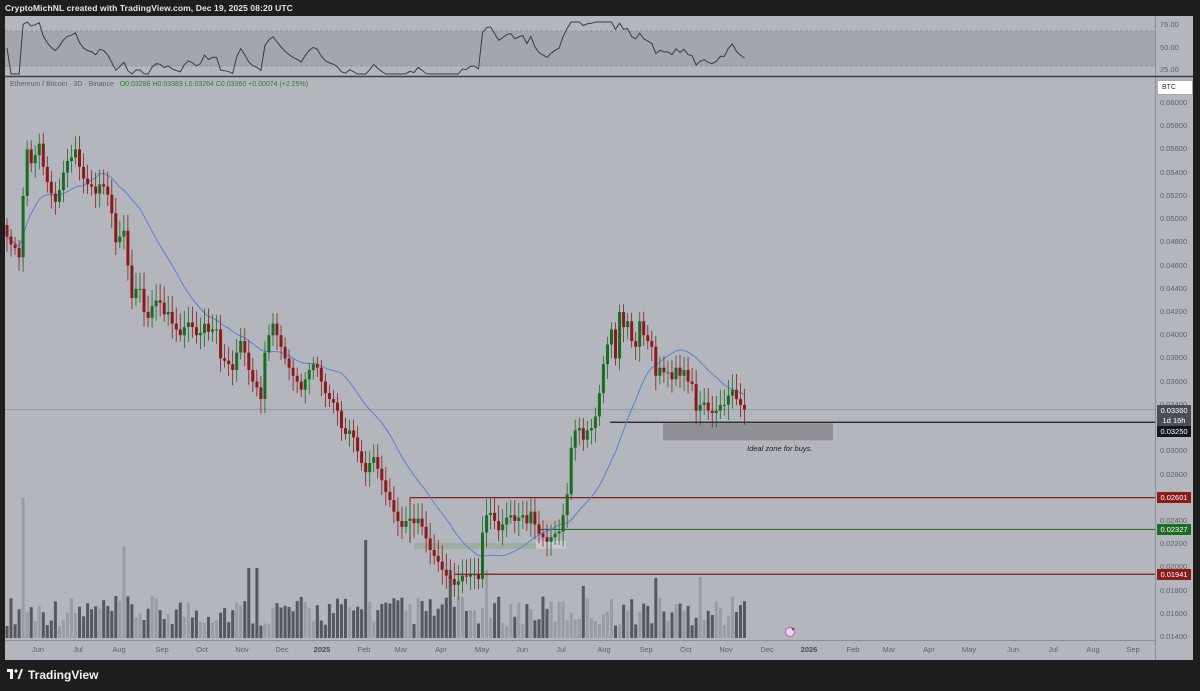 This screenshot has width=1200, height=691. Describe the element at coordinates (748, 432) in the screenshot. I see `buy-zone` at that location.